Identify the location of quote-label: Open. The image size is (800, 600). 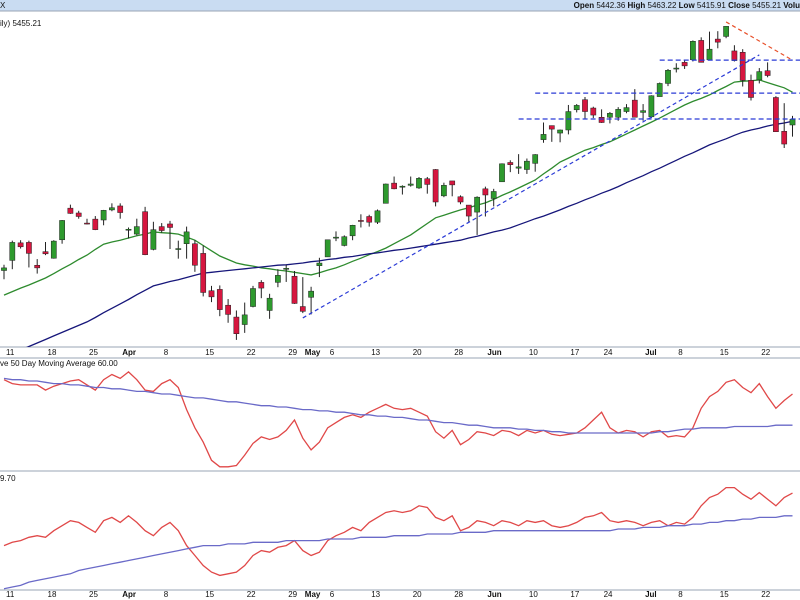
(584, 5).